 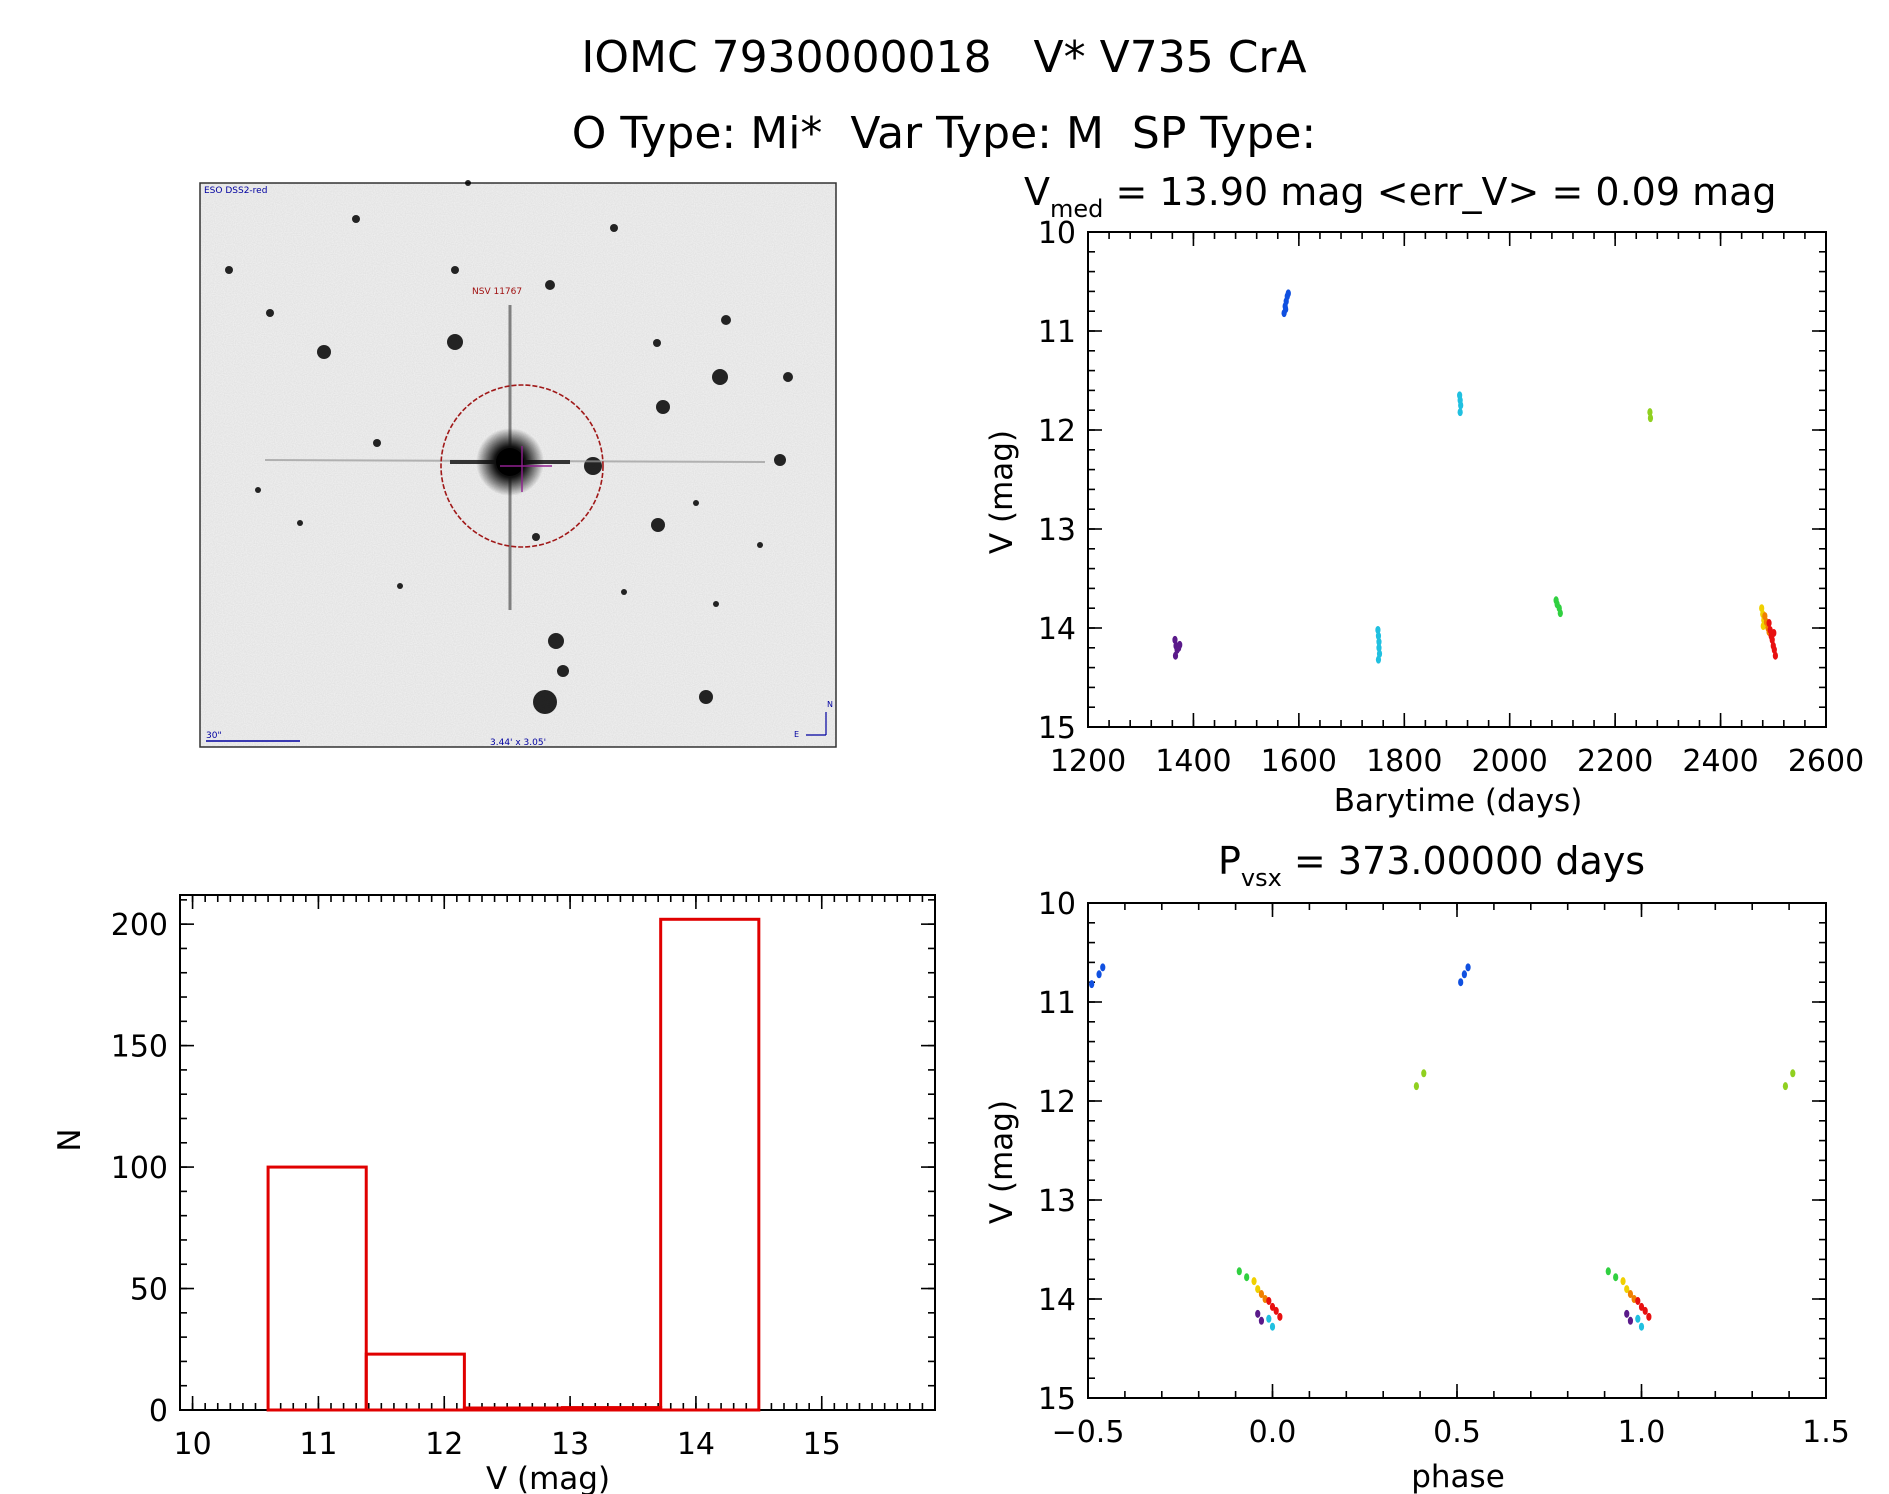 I want to click on phased-xtick-label: −0.5, so click(x=1088, y=1432).